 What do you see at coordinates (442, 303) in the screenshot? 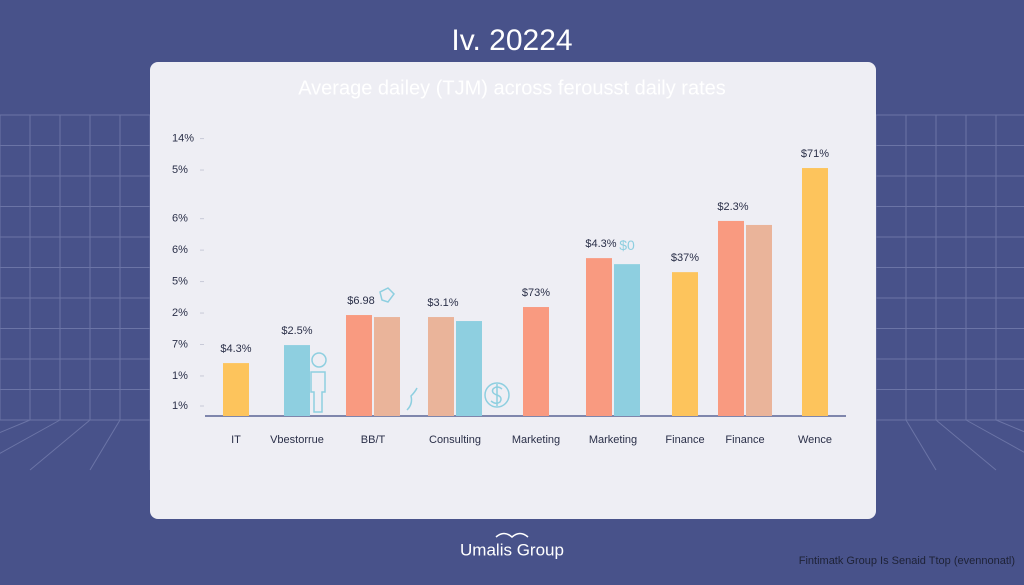
I see `bar-label: $3.1%` at bounding box center [442, 303].